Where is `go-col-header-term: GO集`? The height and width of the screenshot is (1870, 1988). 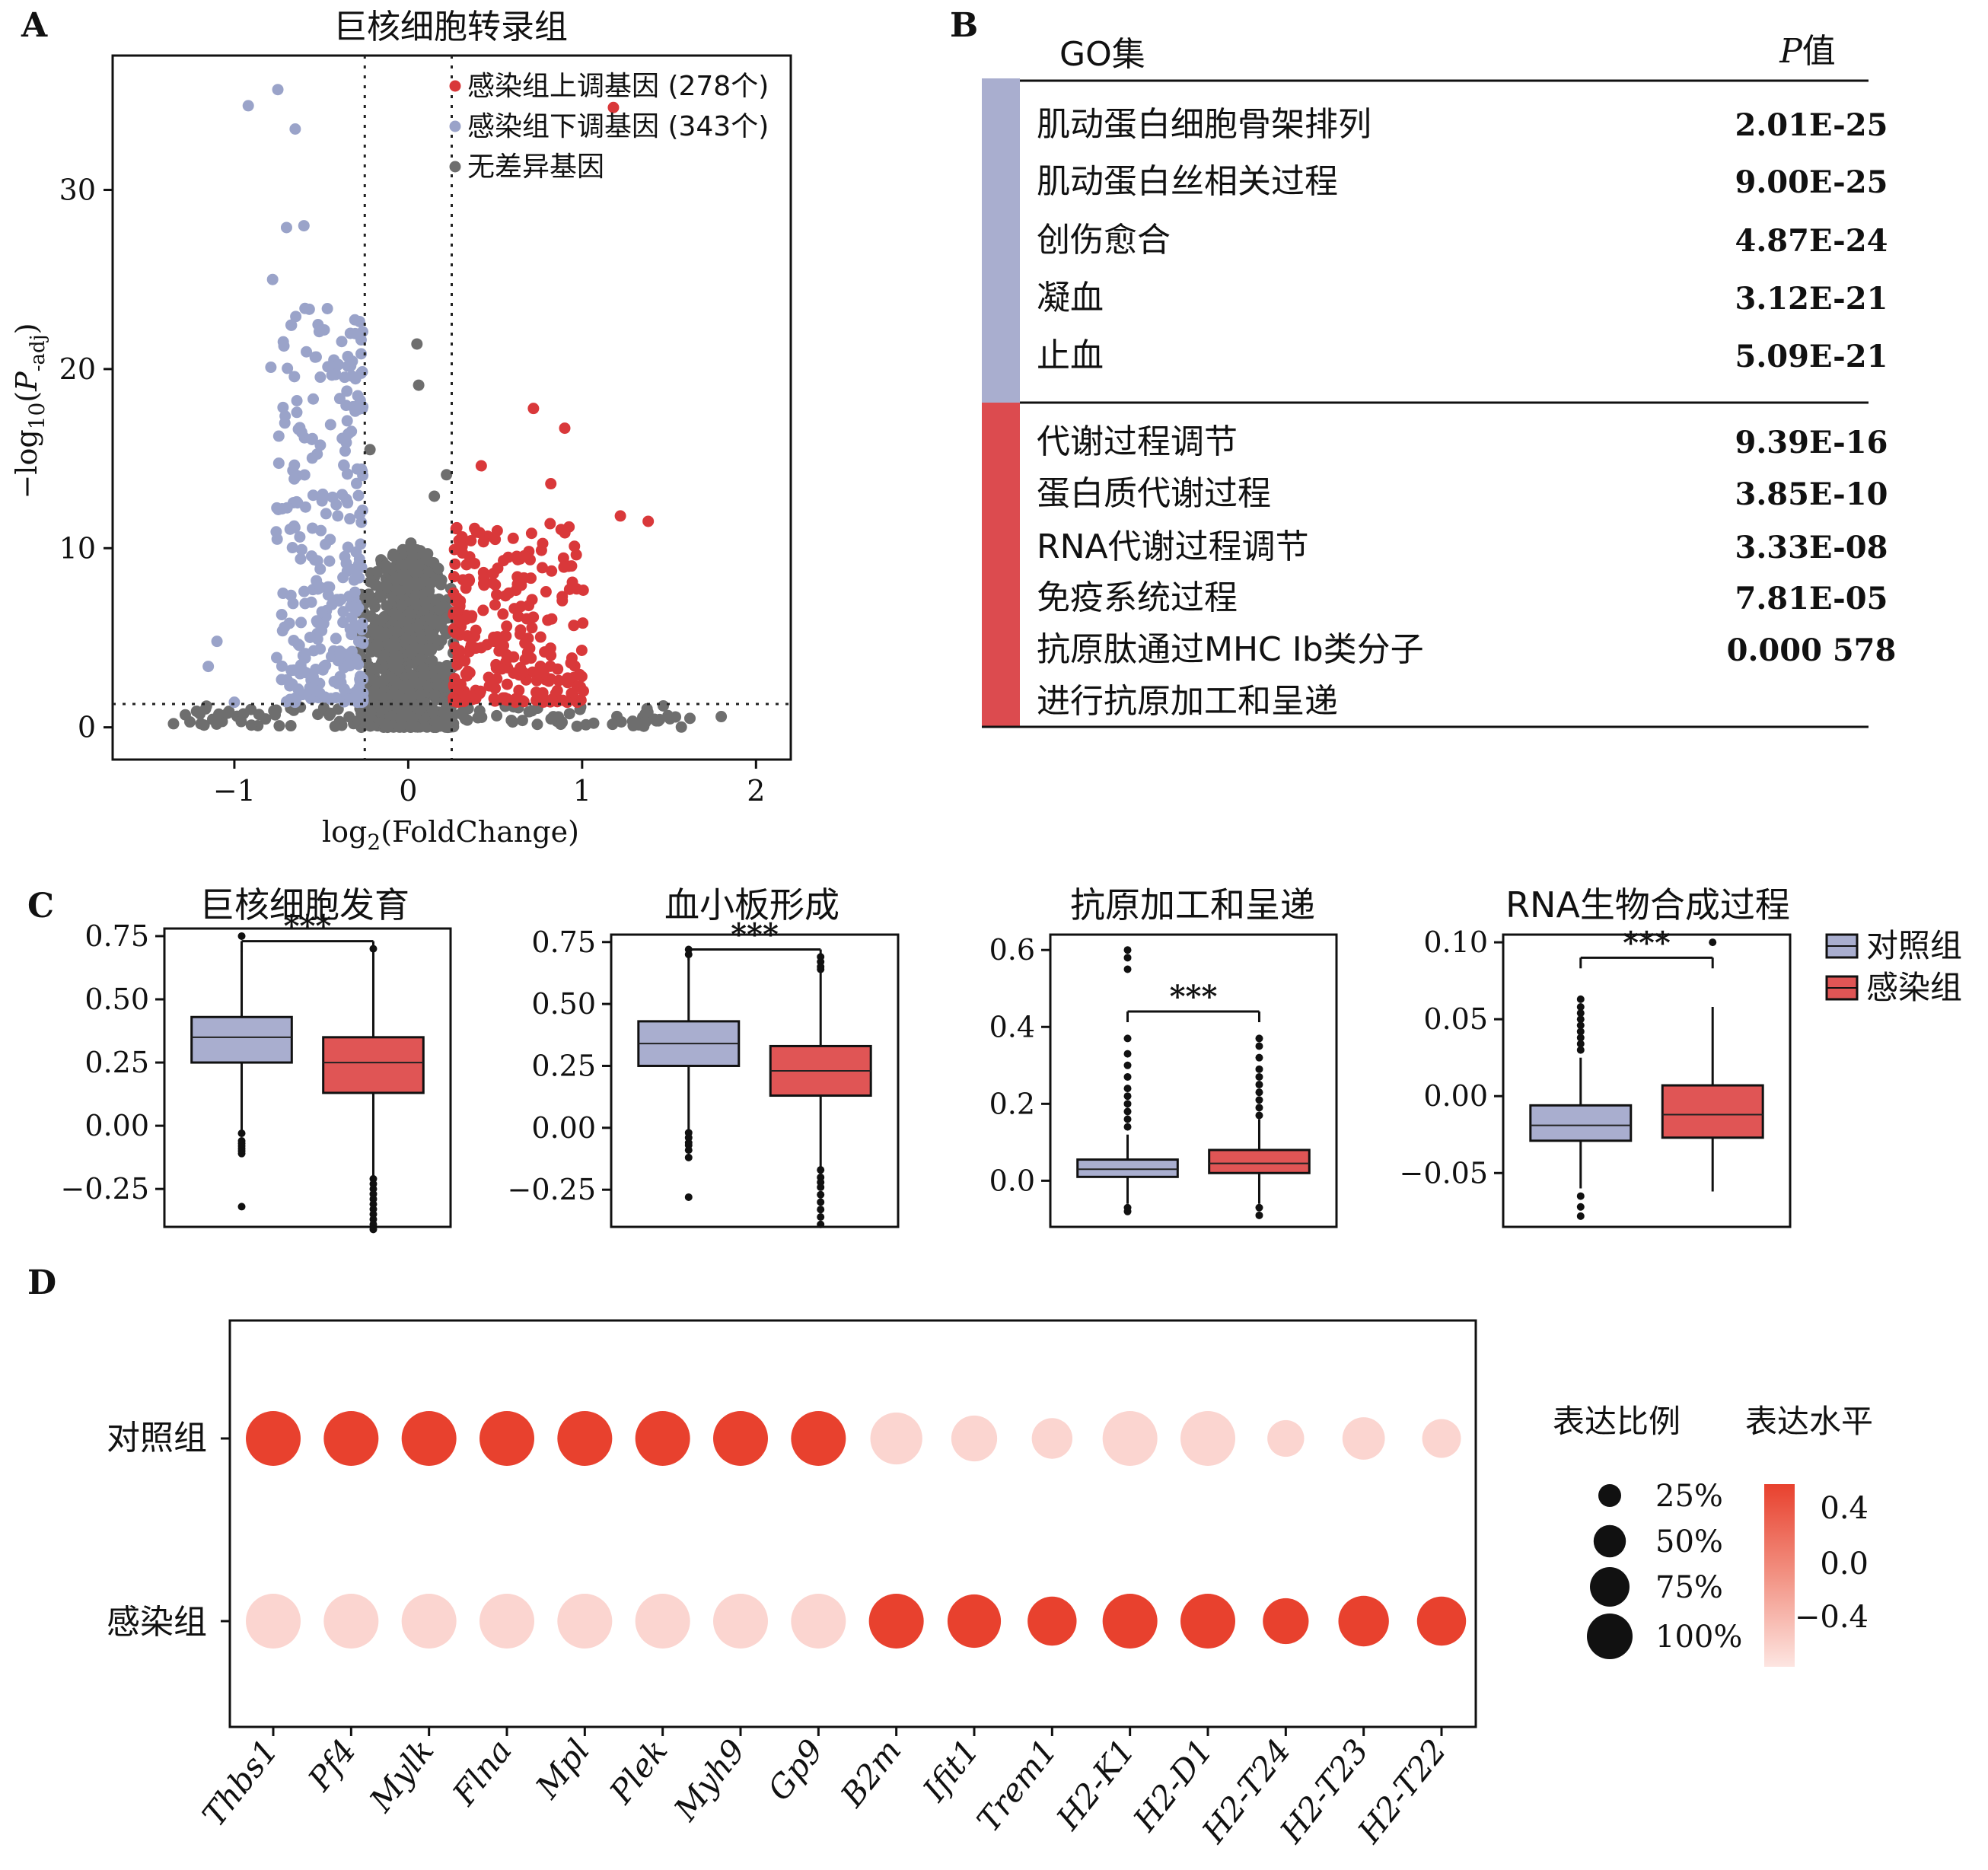 go-col-header-term: GO集 is located at coordinates (1102, 55).